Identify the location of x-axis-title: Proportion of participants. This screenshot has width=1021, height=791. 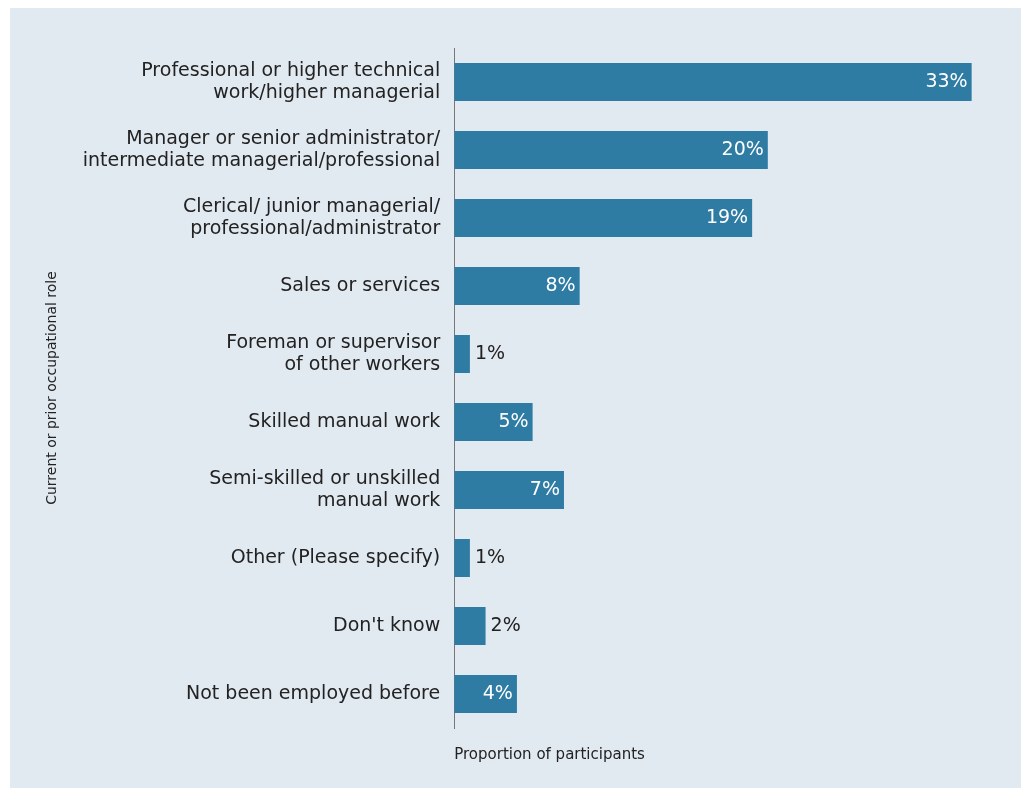
(550, 753).